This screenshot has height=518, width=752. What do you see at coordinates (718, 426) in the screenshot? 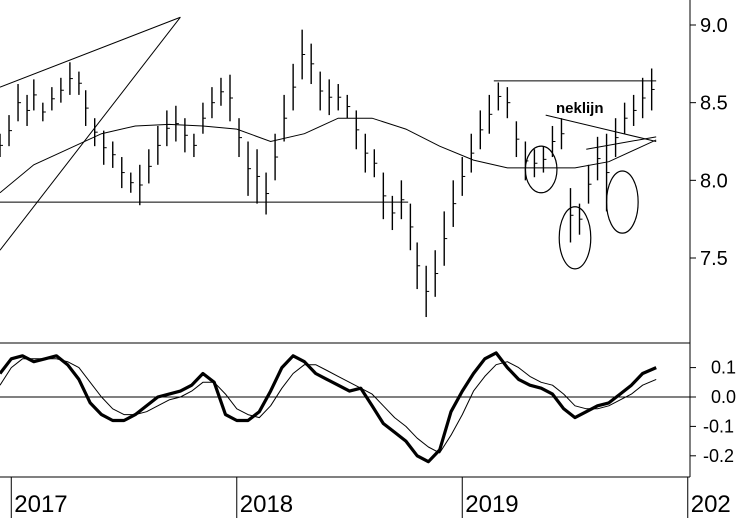
I see `oscillator-y-tick-label: -0.1` at bounding box center [718, 426].